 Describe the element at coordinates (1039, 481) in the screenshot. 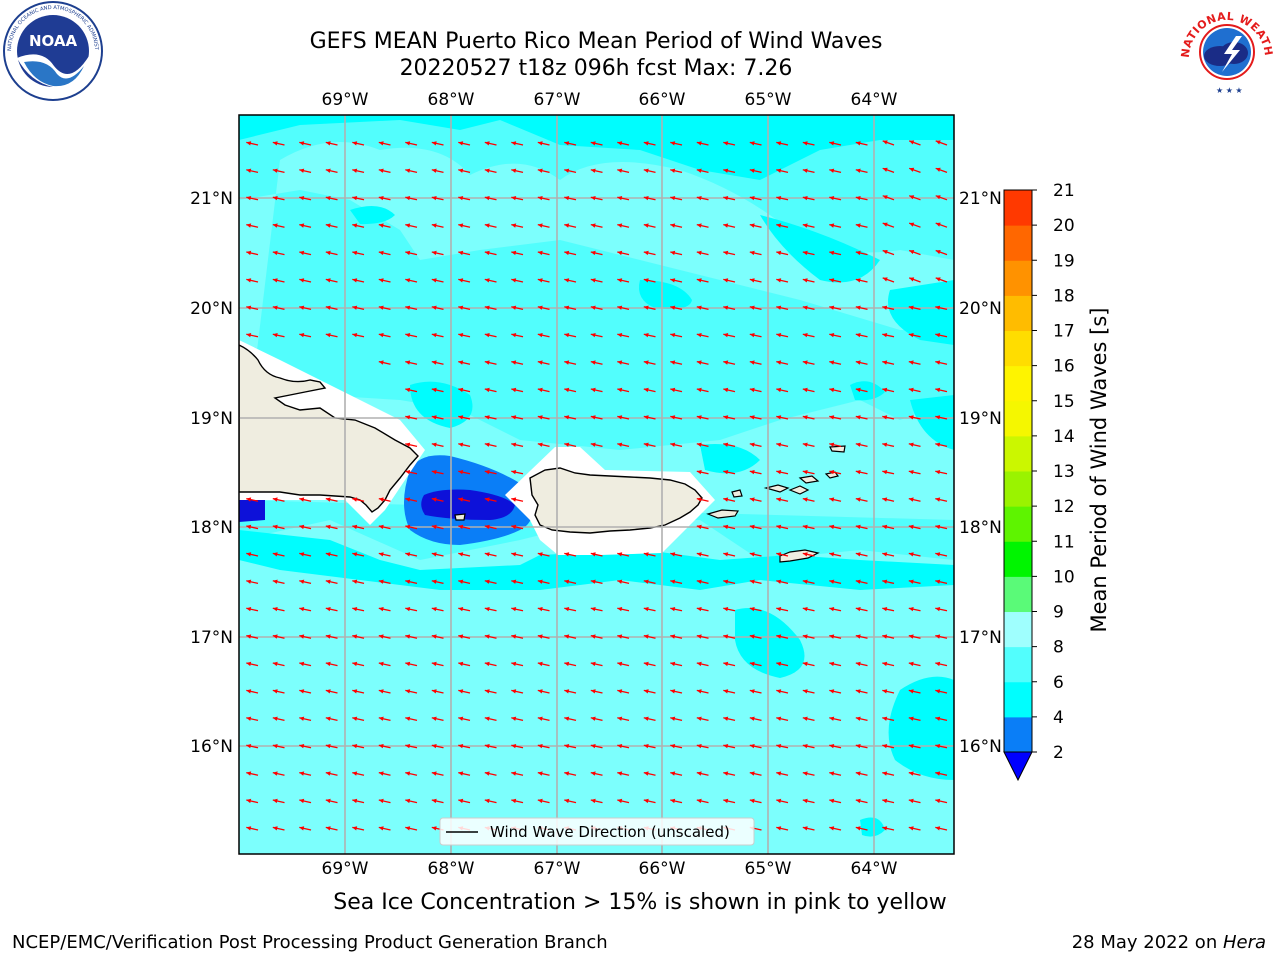

I see `colorbar: 2 4 6 8 9 10 11 12 13 14 15 16 17 18 19 20 21` at that location.